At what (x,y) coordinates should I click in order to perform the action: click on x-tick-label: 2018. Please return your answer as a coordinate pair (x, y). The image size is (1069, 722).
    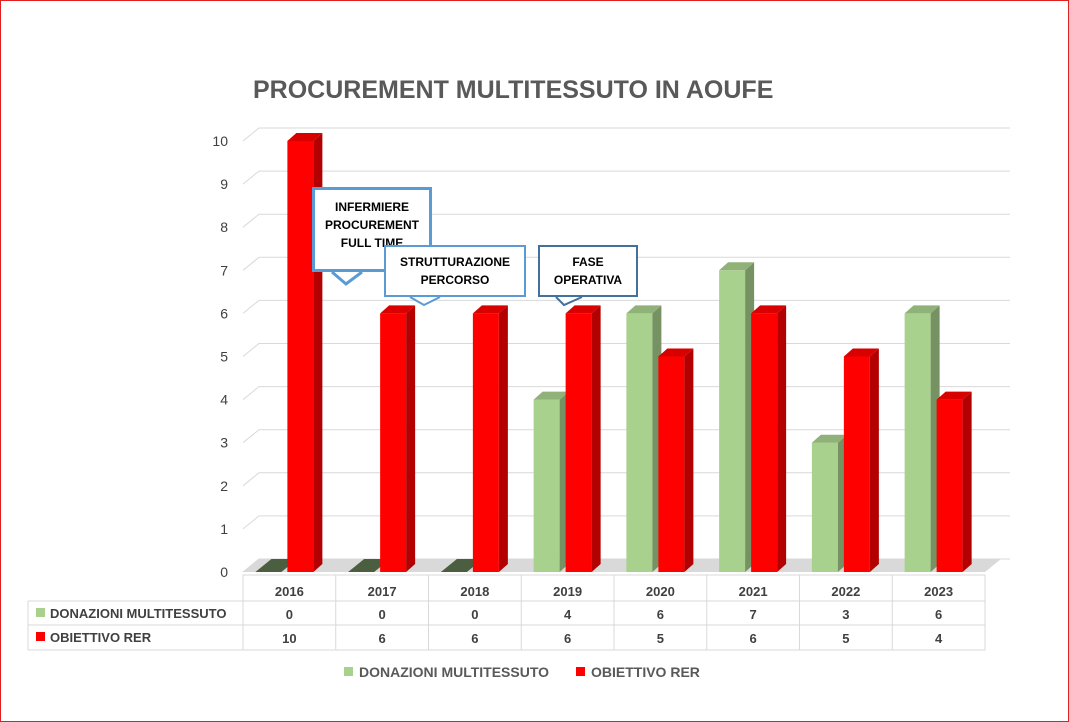
    Looking at the image, I should click on (474, 591).